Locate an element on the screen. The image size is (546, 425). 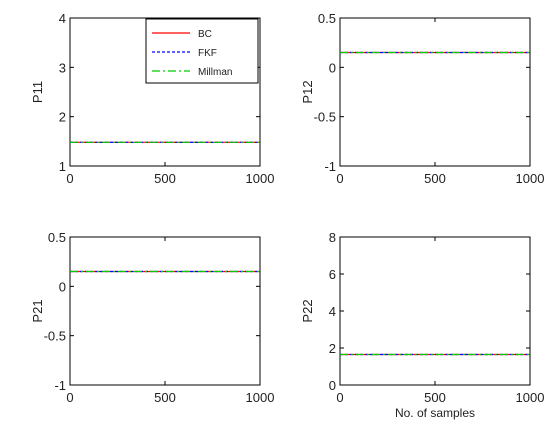
y-tick-label: 8 is located at coordinates (332, 237).